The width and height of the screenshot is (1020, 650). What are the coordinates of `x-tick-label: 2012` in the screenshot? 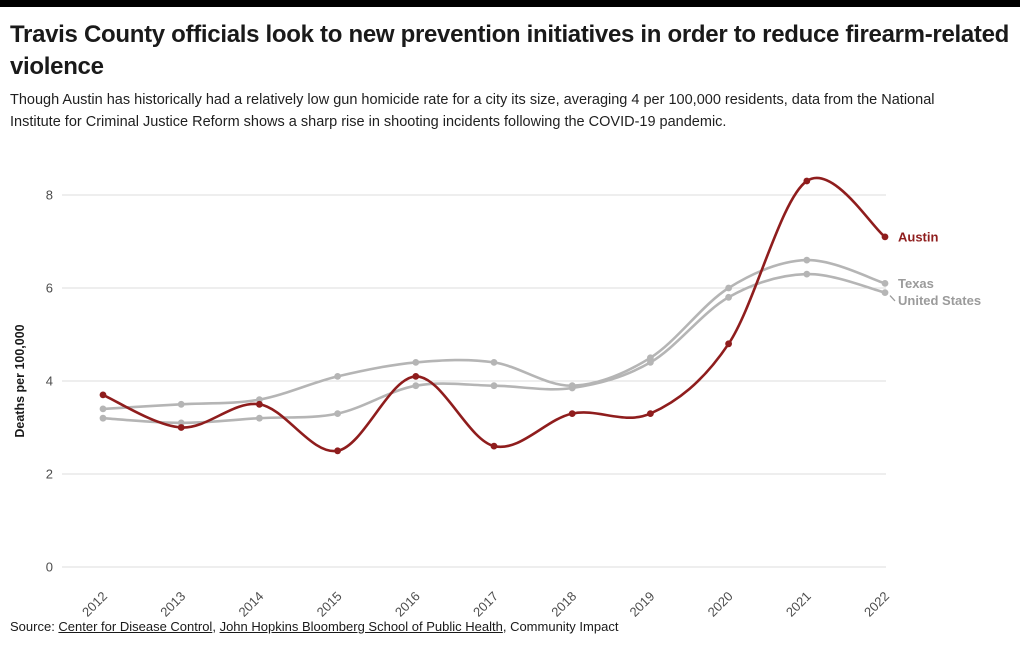 It's located at (94, 604).